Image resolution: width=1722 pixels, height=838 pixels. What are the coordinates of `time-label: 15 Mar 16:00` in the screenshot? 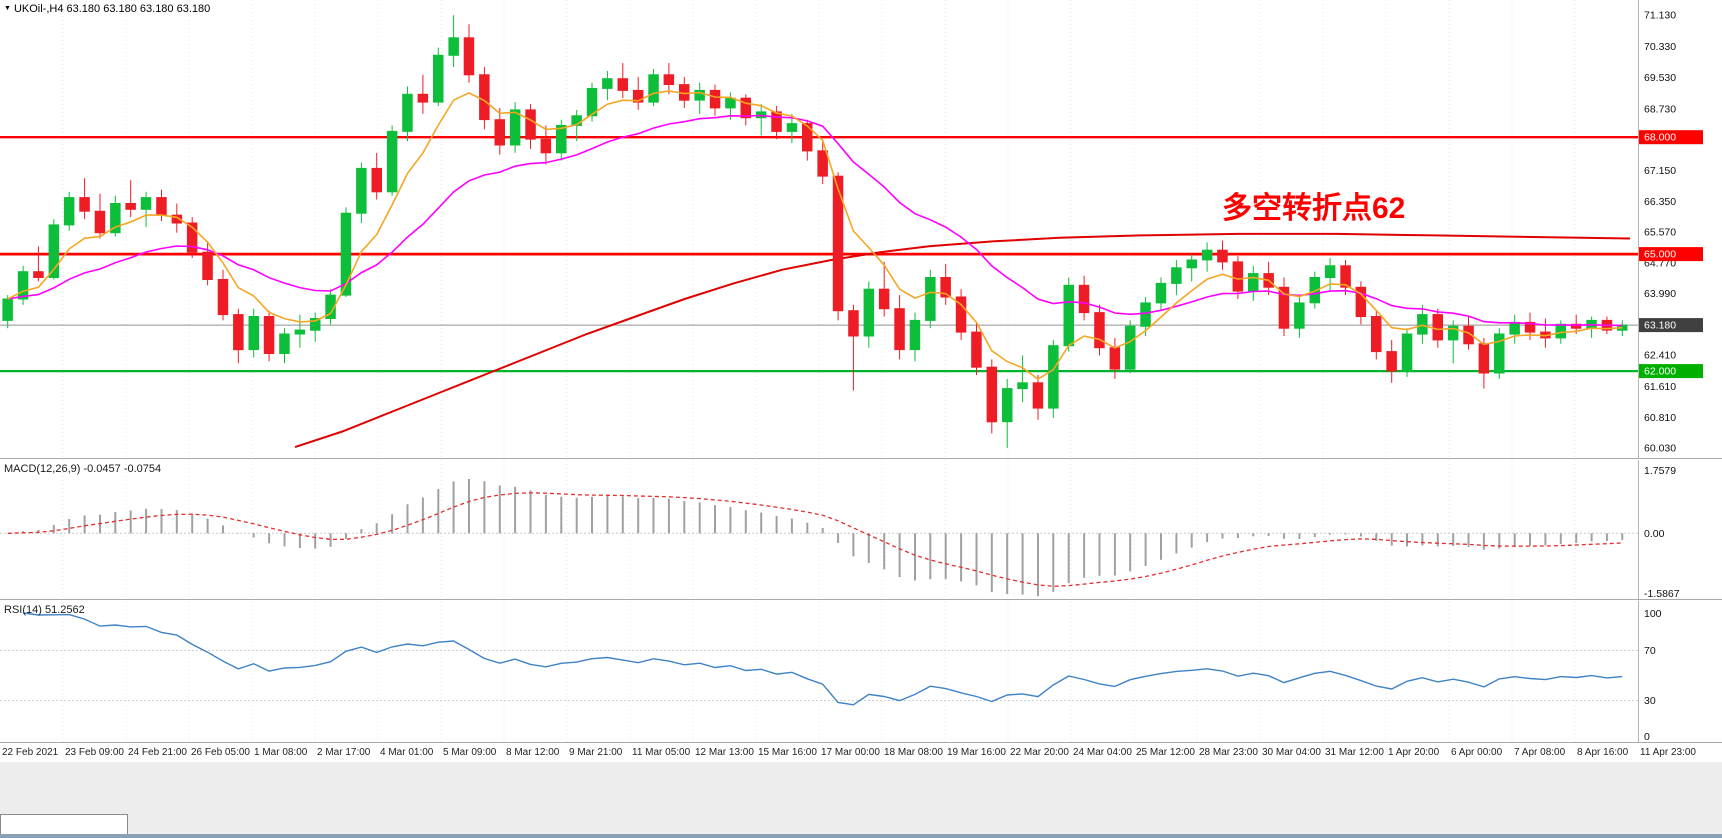 It's located at (787, 752).